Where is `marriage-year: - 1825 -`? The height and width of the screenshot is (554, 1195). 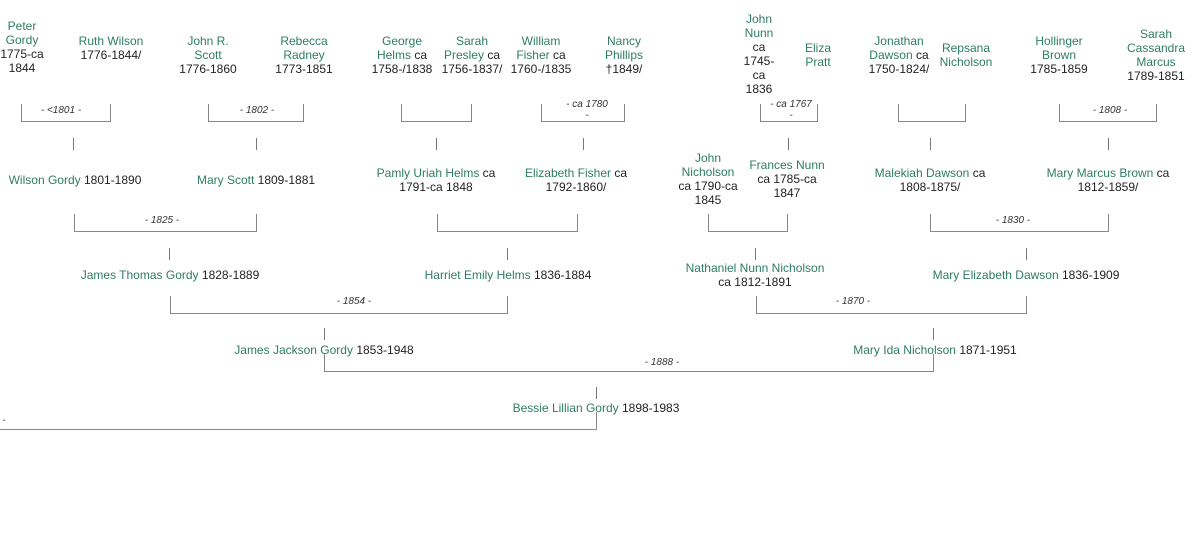 marriage-year: - 1825 - is located at coordinates (162, 220).